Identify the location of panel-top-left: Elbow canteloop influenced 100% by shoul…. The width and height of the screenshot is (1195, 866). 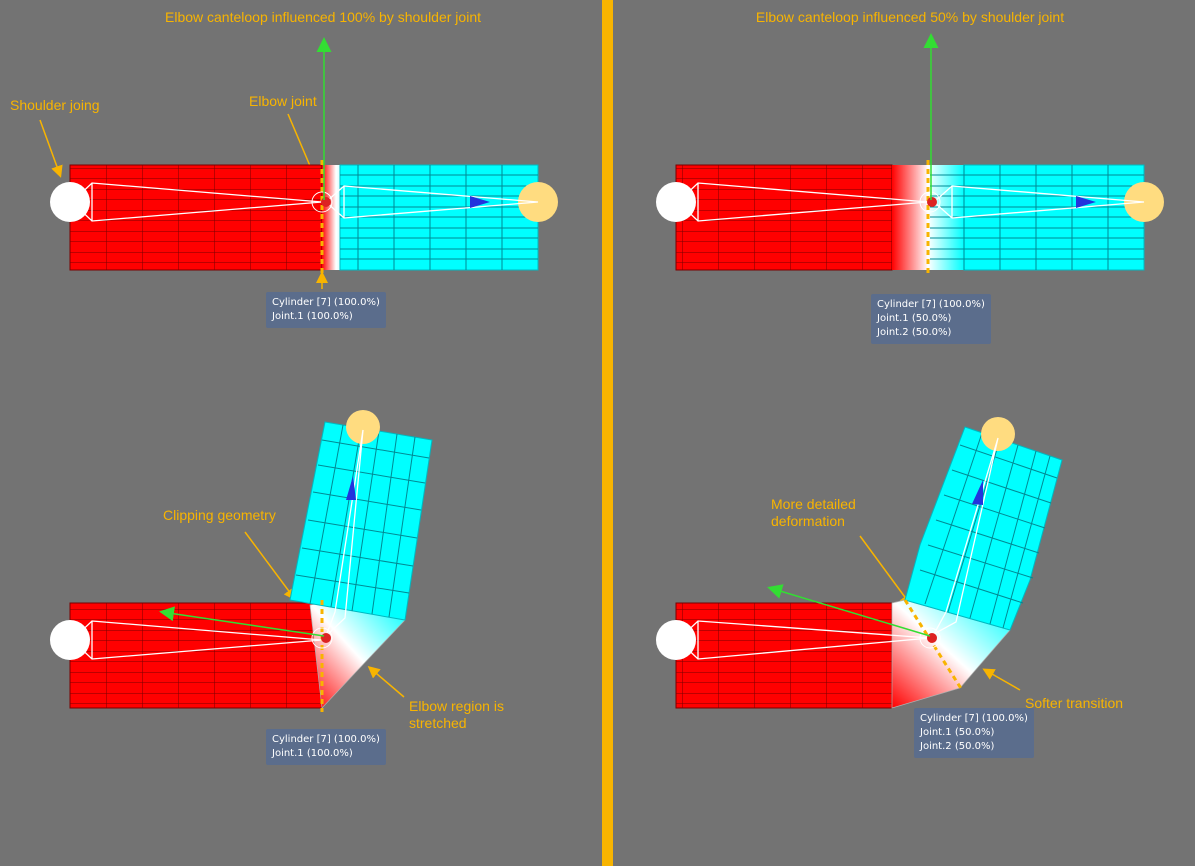
(284, 149).